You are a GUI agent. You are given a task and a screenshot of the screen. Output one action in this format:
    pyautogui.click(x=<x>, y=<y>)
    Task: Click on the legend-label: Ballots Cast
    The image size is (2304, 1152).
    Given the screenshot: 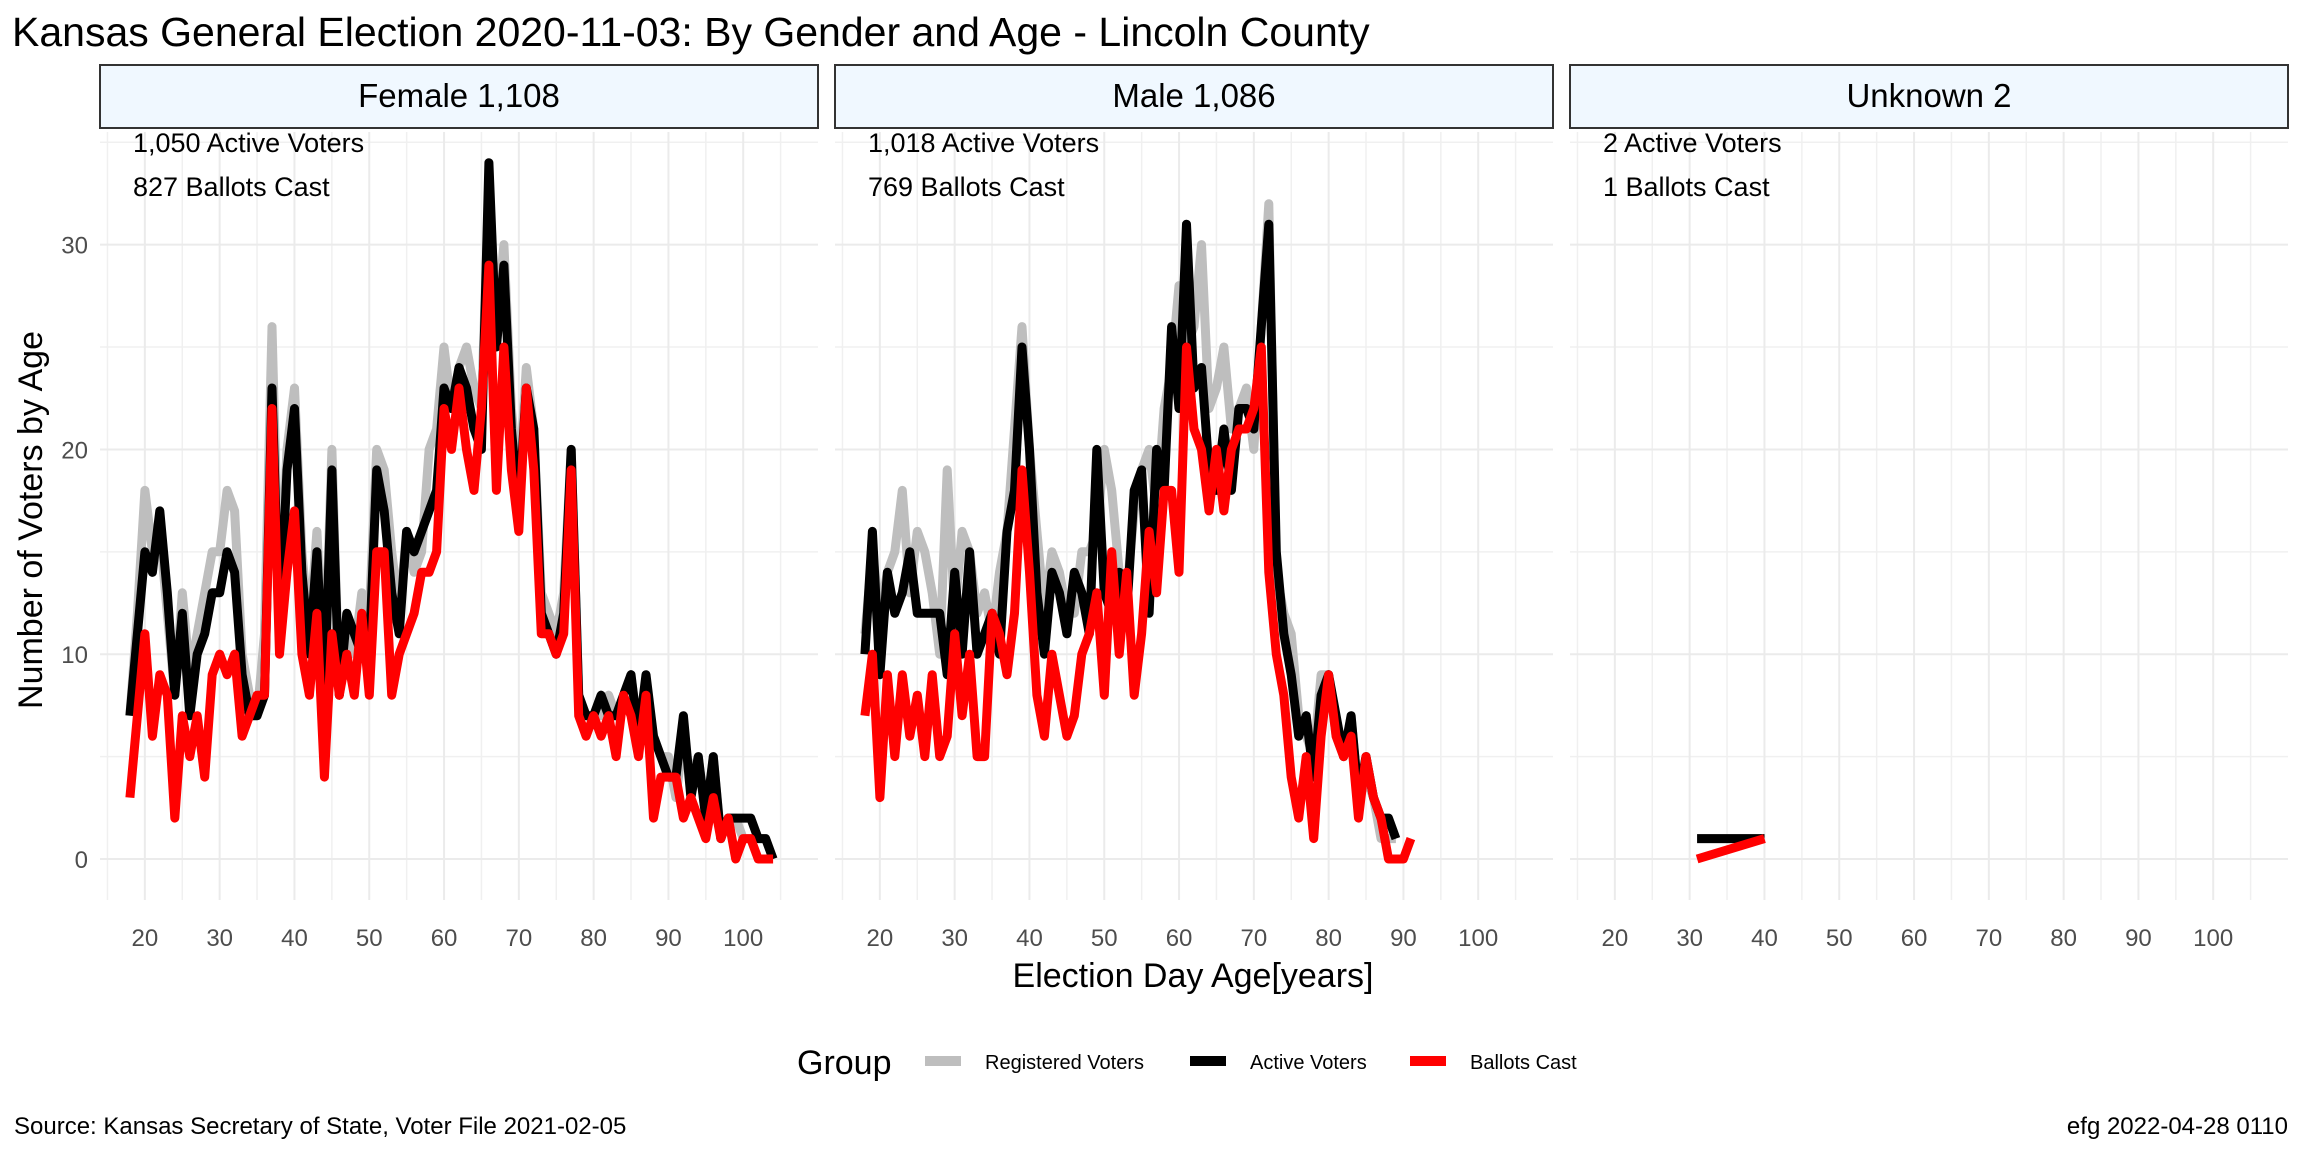 What is the action you would take?
    pyautogui.click(x=1523, y=1063)
    